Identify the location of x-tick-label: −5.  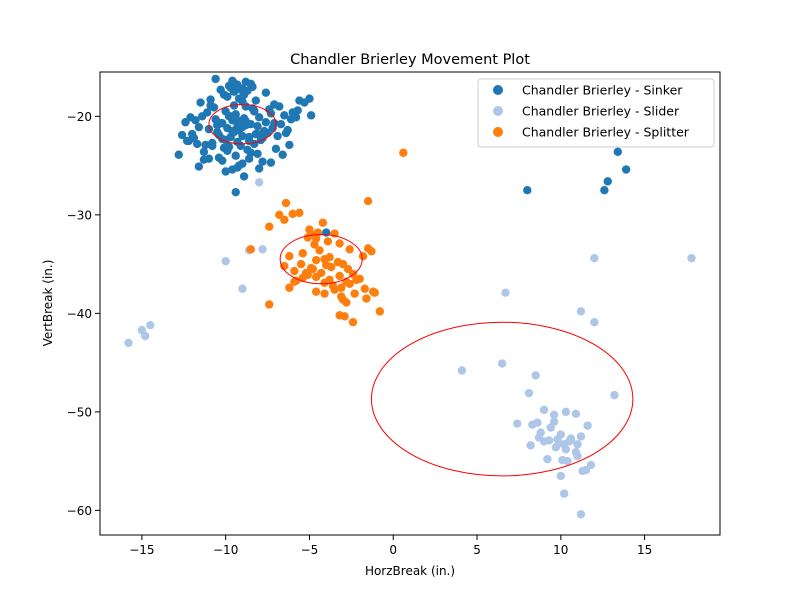
(310, 550).